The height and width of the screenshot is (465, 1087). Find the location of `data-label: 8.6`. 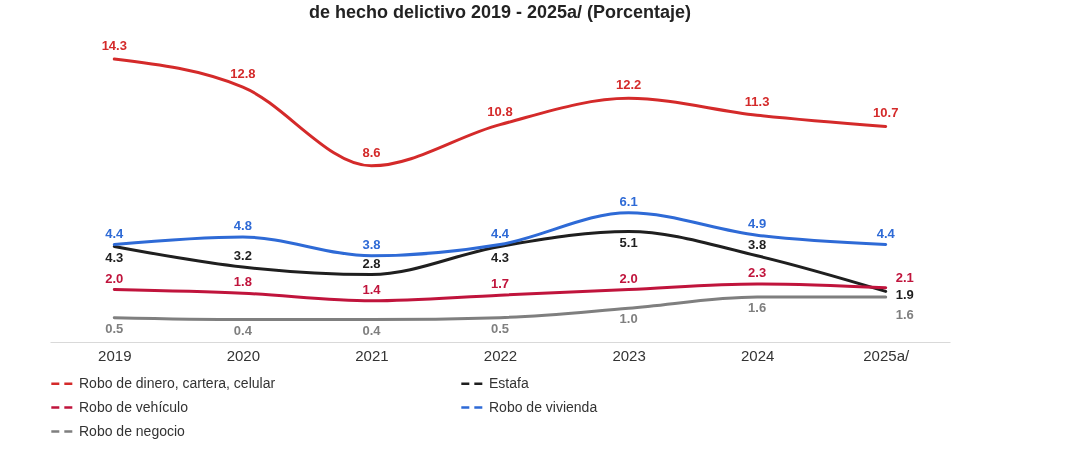

data-label: 8.6 is located at coordinates (371, 152).